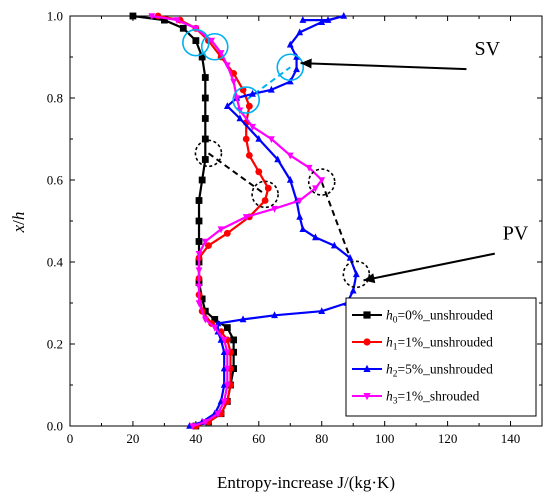 This screenshot has width=550, height=502. I want to click on annotation-arrow-line, so click(383, 66).